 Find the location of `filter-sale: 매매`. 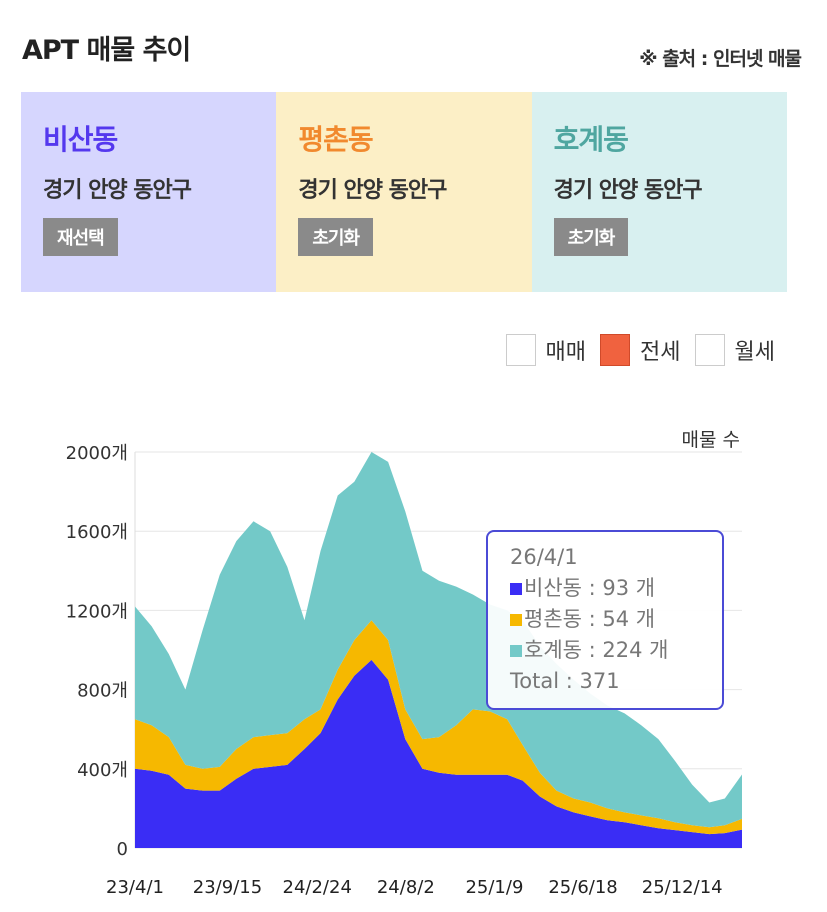

filter-sale: 매매 is located at coordinates (546, 350).